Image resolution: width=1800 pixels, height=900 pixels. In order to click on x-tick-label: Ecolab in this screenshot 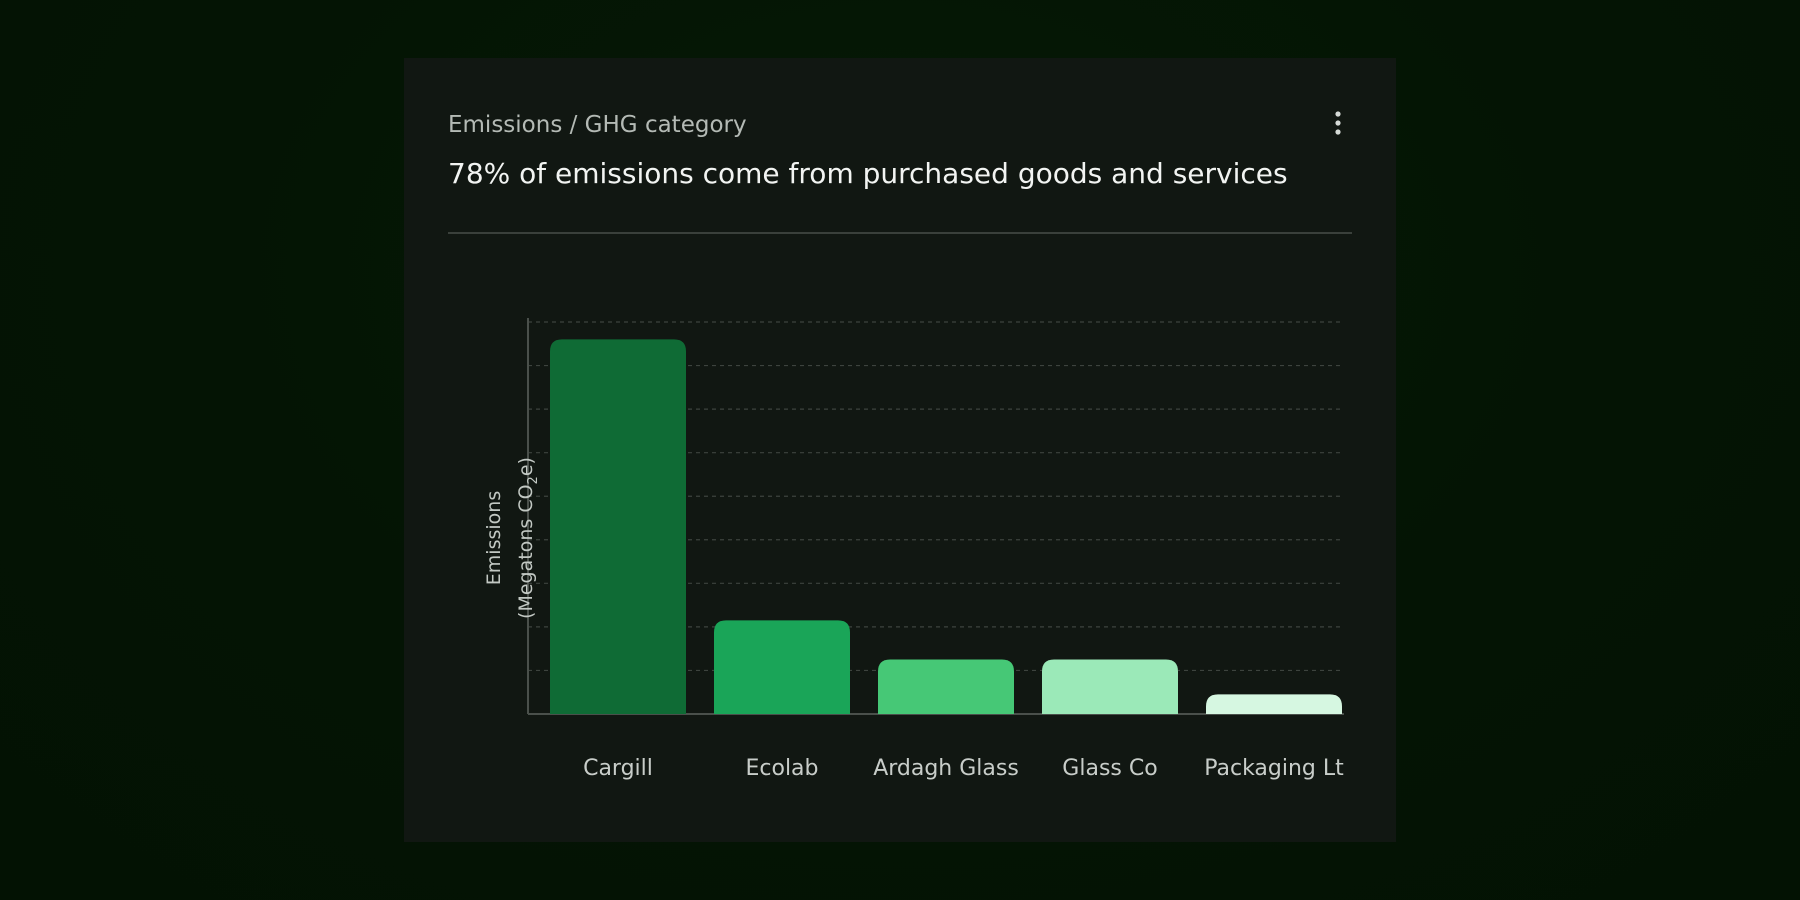, I will do `click(781, 768)`.